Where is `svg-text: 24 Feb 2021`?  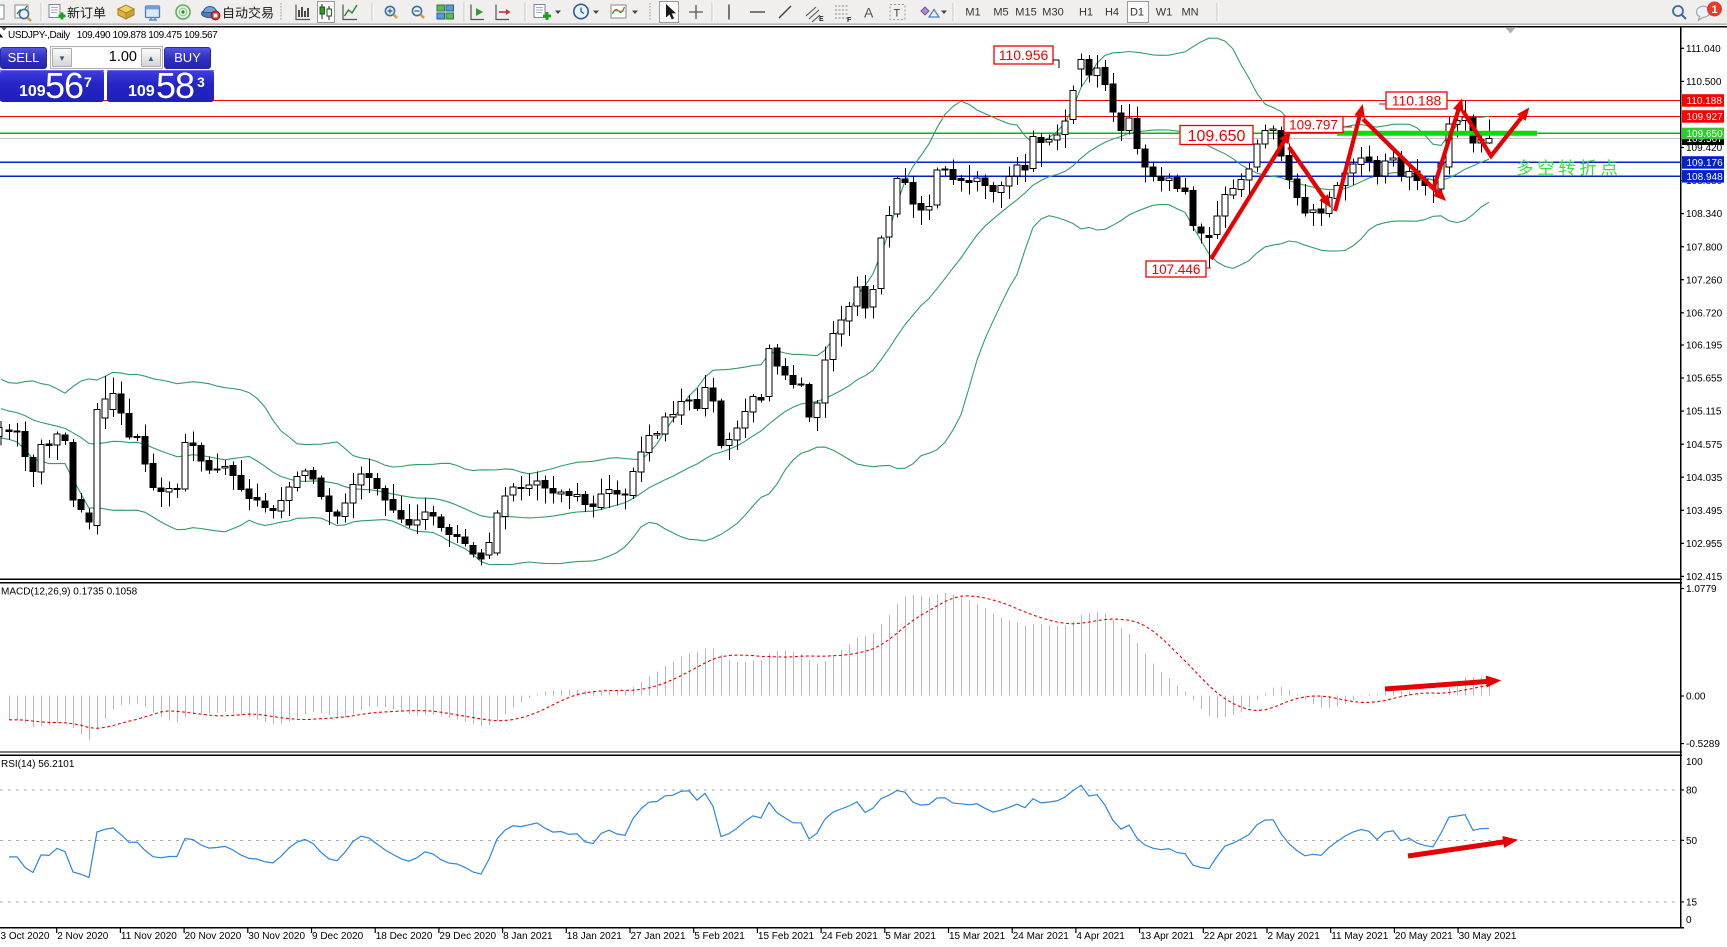 svg-text: 24 Feb 2021 is located at coordinates (850, 936).